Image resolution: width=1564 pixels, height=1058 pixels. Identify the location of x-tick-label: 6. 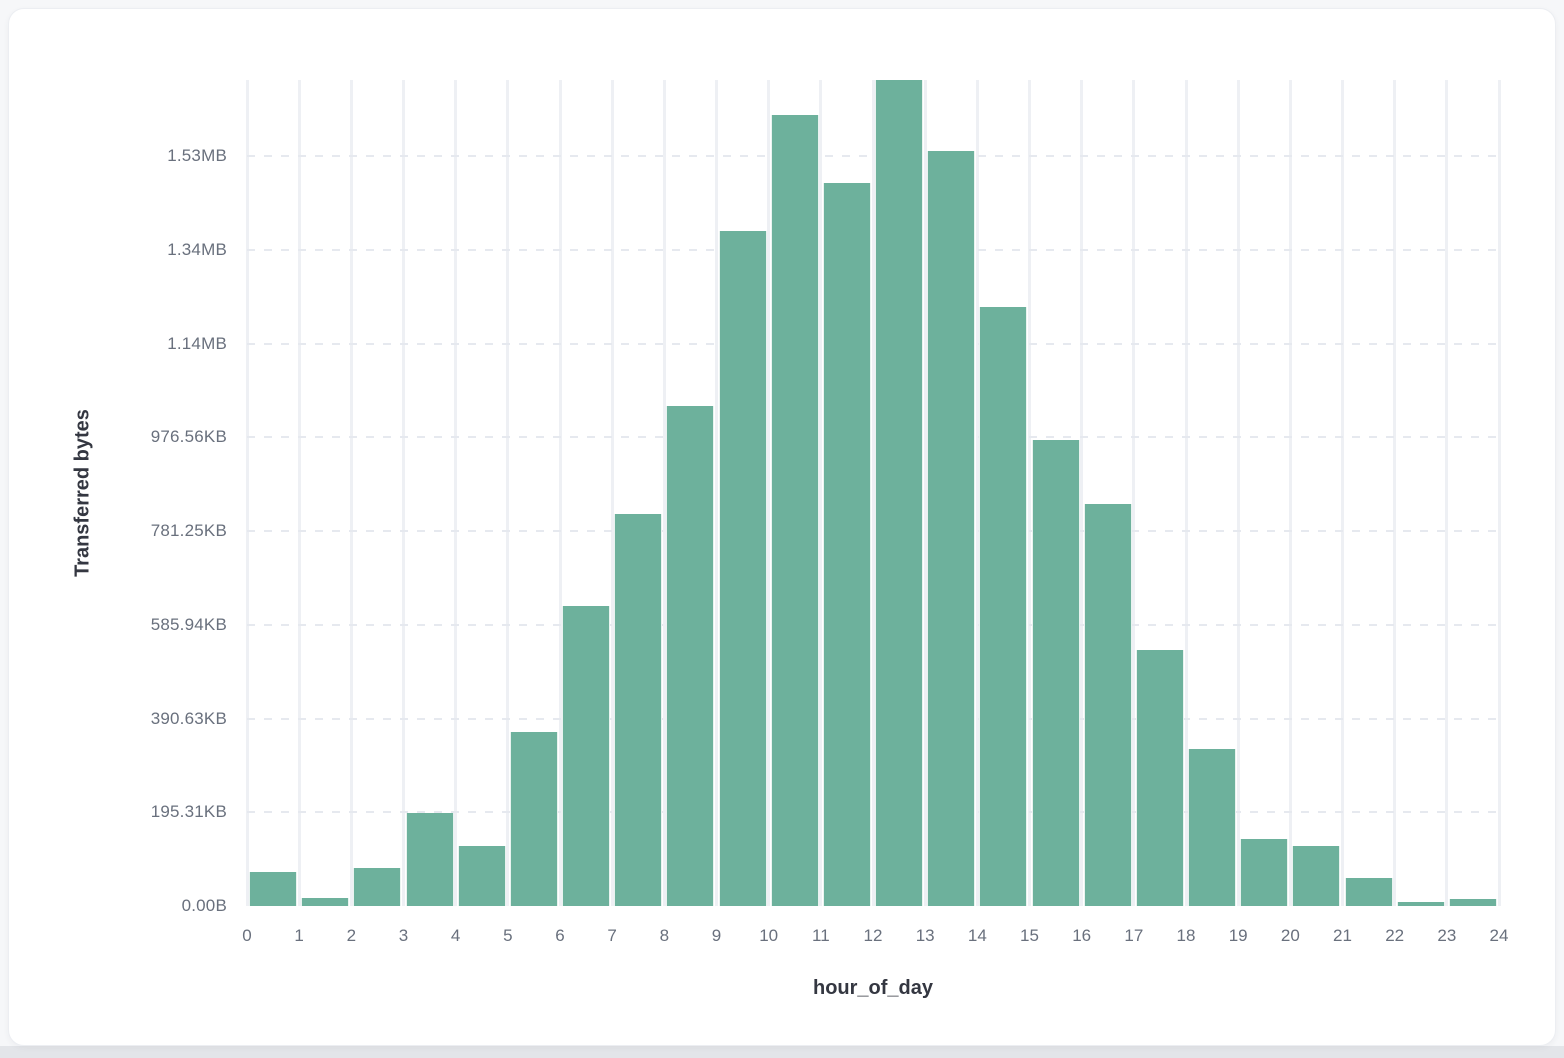
(560, 935).